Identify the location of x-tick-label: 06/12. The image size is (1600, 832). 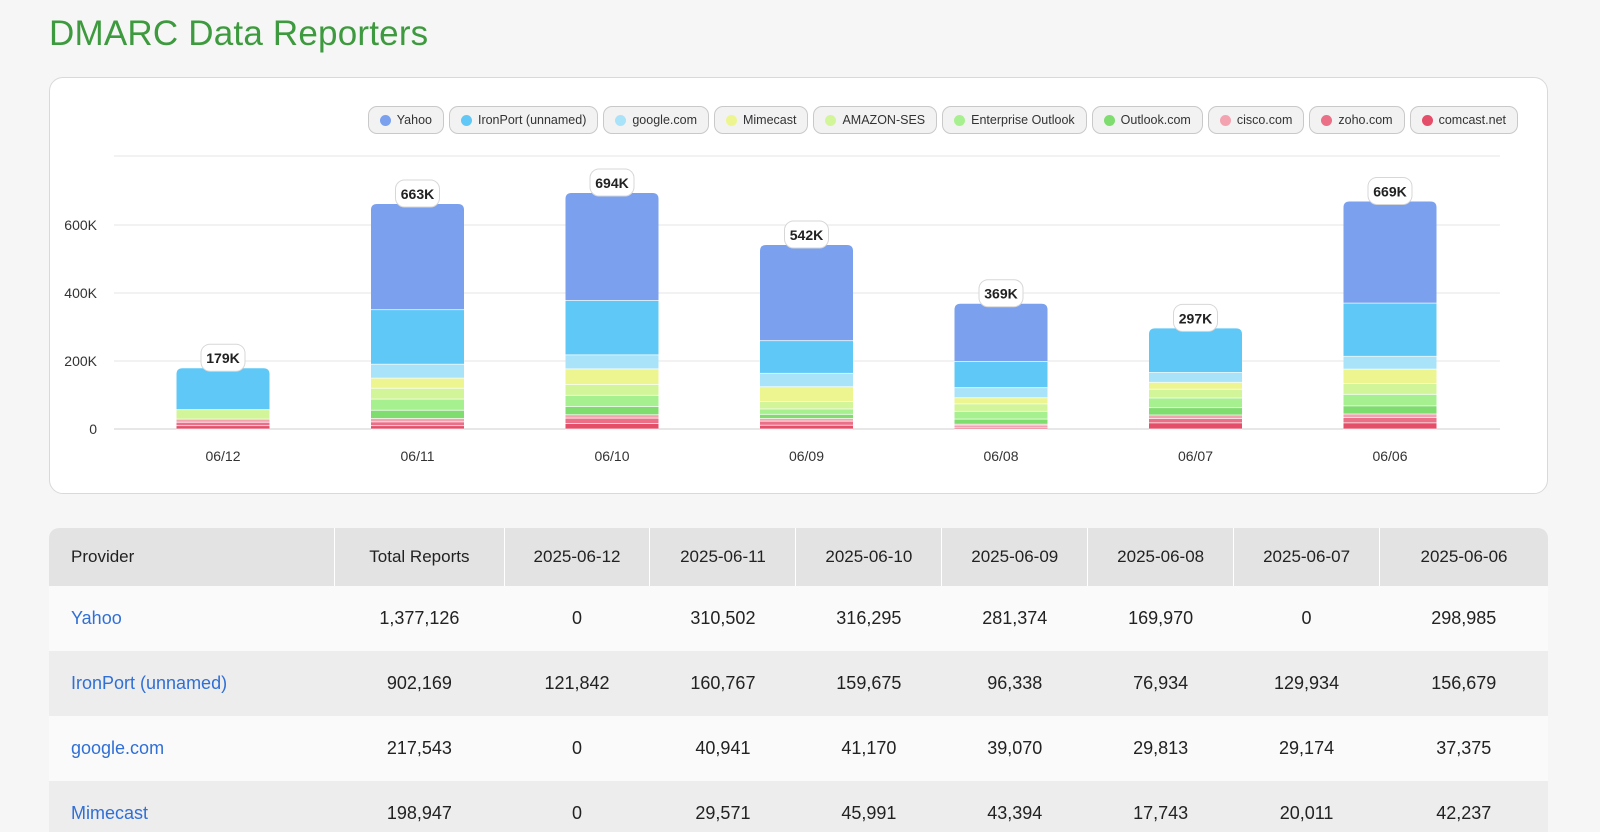
(222, 456).